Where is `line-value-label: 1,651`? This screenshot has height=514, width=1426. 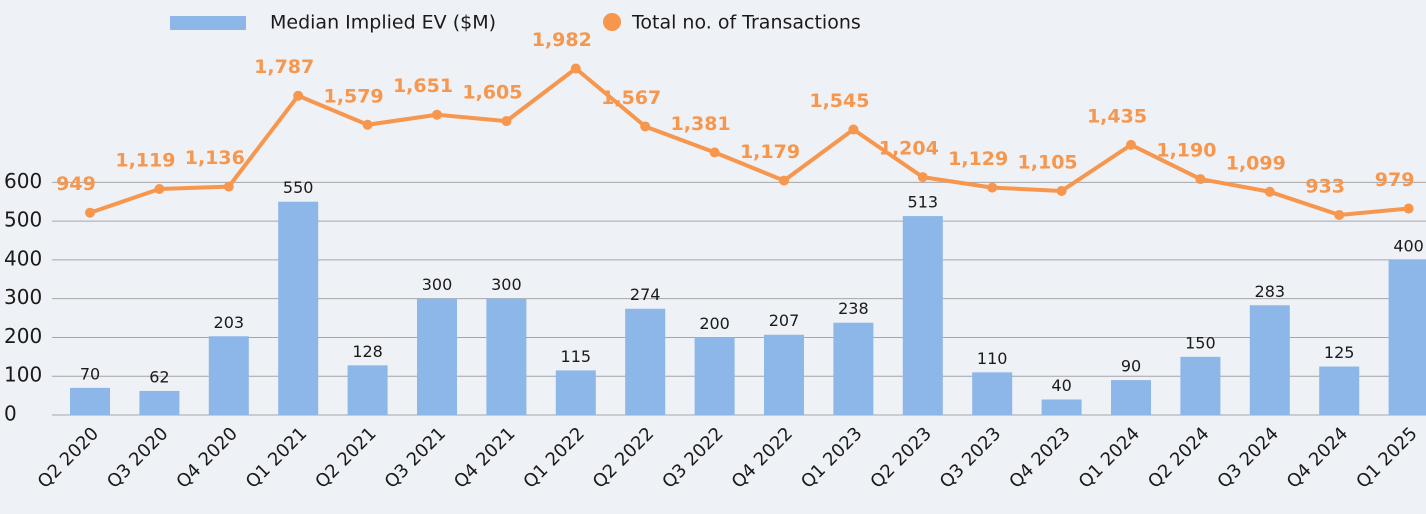 line-value-label: 1,651 is located at coordinates (423, 86).